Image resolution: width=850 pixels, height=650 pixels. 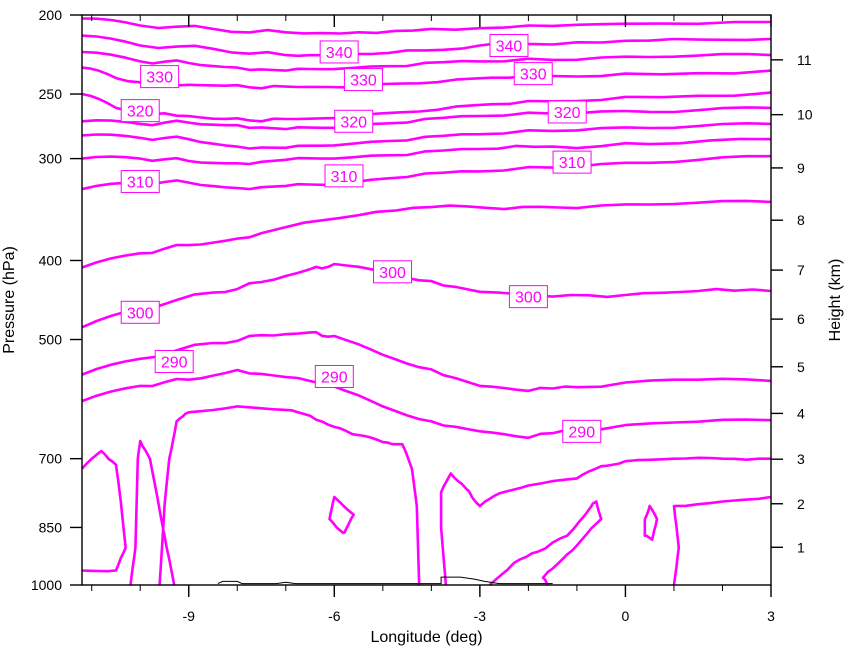 What do you see at coordinates (189, 616) in the screenshot?
I see `x-tick-label: -9` at bounding box center [189, 616].